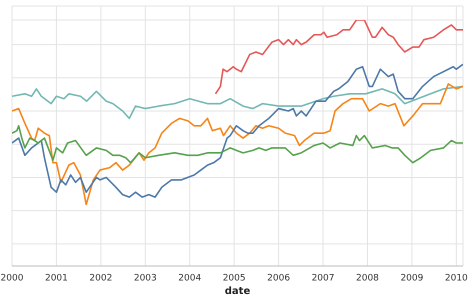 The height and width of the screenshot is (296, 474). Describe the element at coordinates (56, 278) in the screenshot. I see `x-tick-label: 2001` at that location.